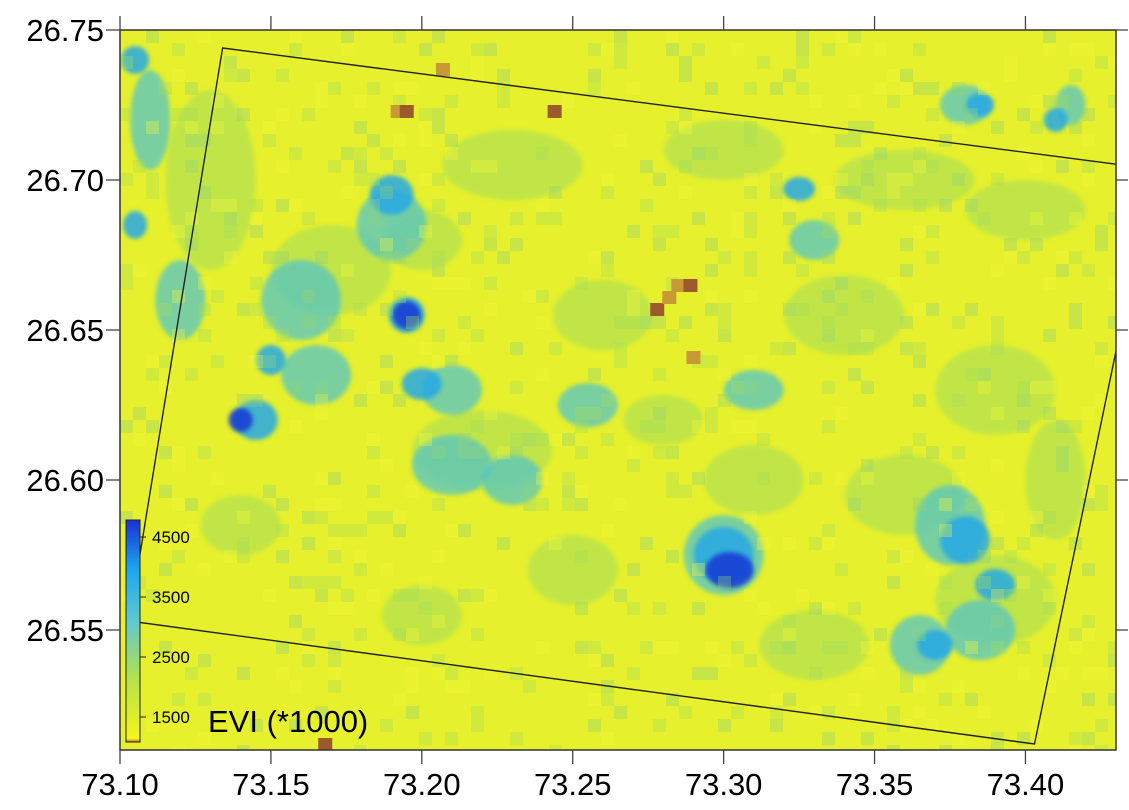  I want to click on x-tick-label: 73.15, so click(271, 784).